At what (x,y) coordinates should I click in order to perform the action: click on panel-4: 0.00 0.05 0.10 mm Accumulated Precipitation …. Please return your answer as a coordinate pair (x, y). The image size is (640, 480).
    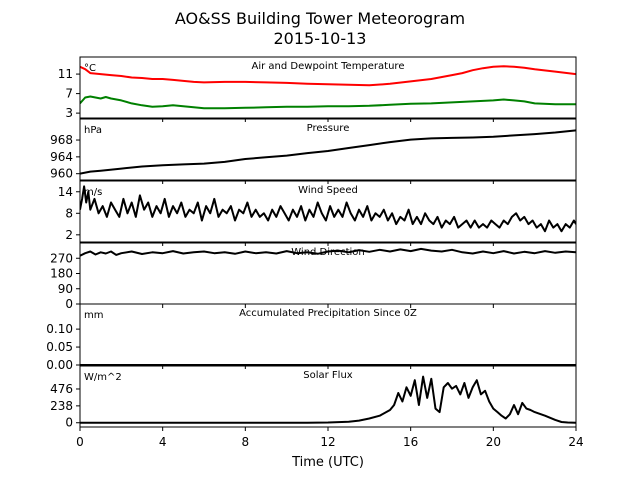
    Looking at the image, I should click on (311, 337).